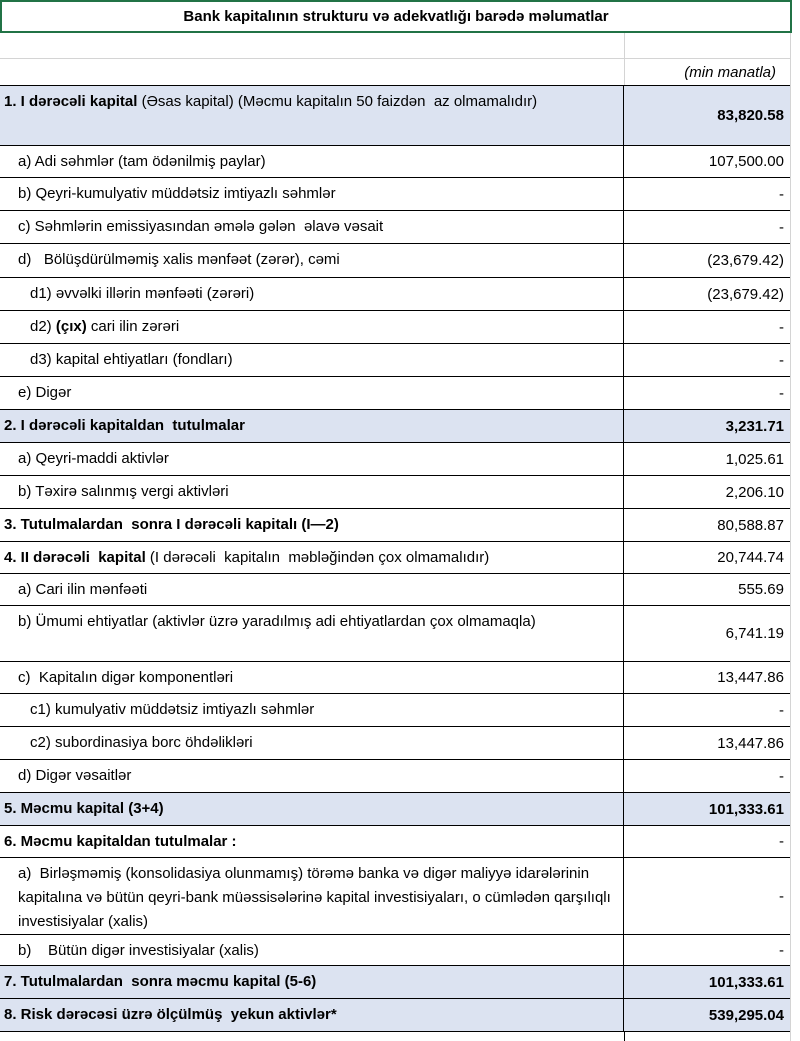  Describe the element at coordinates (312, 327) in the screenshot. I see `row-label: d2) (çıx) cari ilin zərəri` at that location.